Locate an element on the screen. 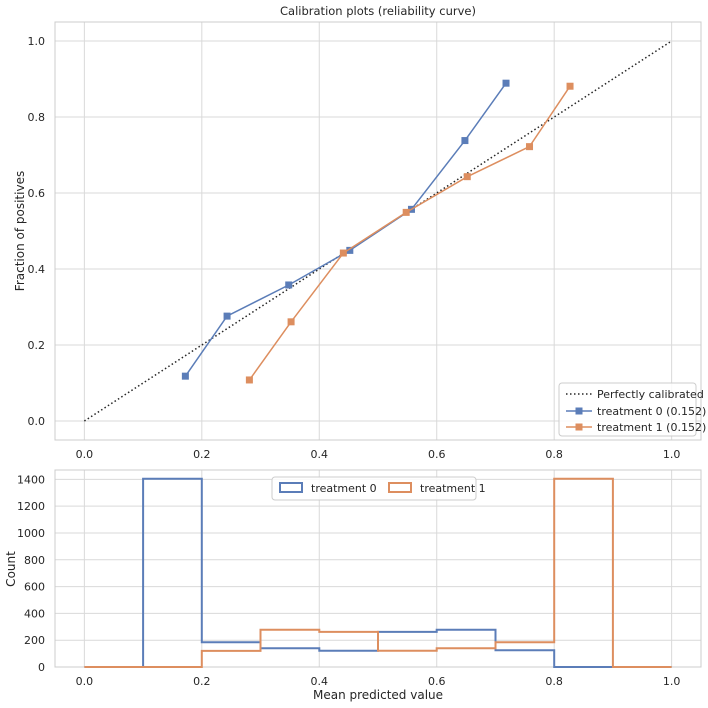 This screenshot has height=708, width=708. histogram-x-tick-label: 0.6 is located at coordinates (437, 681).